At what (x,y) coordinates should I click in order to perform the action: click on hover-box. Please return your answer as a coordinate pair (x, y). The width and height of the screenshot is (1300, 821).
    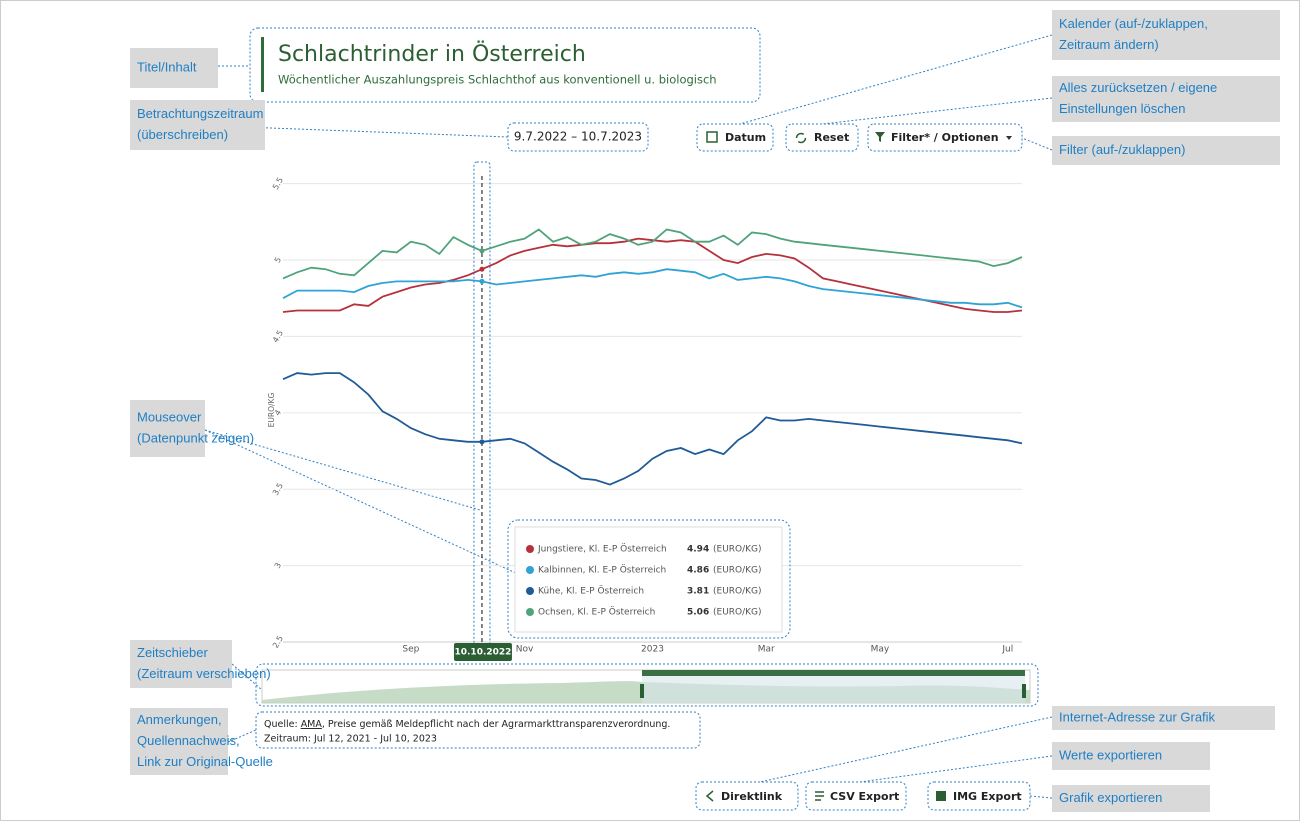
    Looking at the image, I should click on (482, 406).